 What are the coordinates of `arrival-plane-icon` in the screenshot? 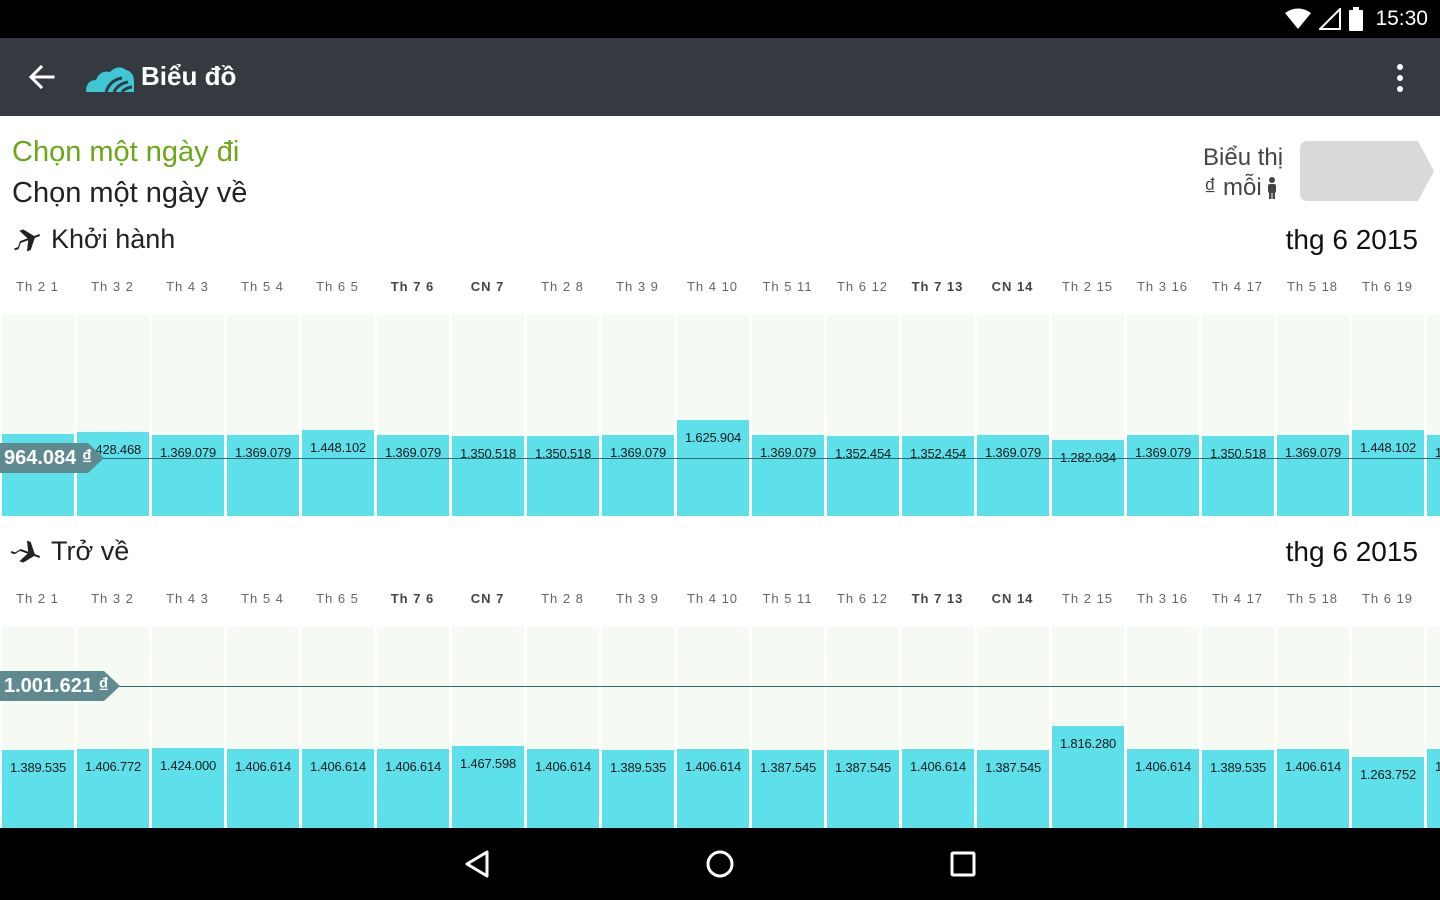 It's located at (25, 551).